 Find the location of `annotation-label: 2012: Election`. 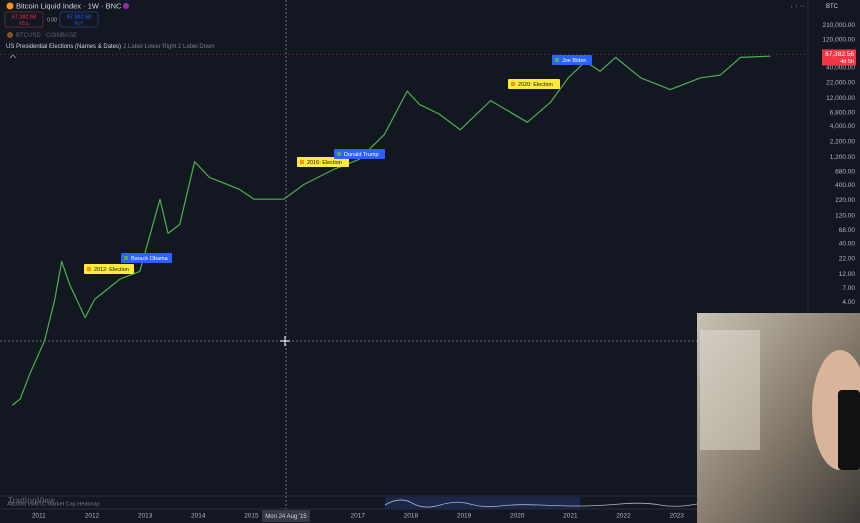

annotation-label: 2012: Election is located at coordinates (111, 270).